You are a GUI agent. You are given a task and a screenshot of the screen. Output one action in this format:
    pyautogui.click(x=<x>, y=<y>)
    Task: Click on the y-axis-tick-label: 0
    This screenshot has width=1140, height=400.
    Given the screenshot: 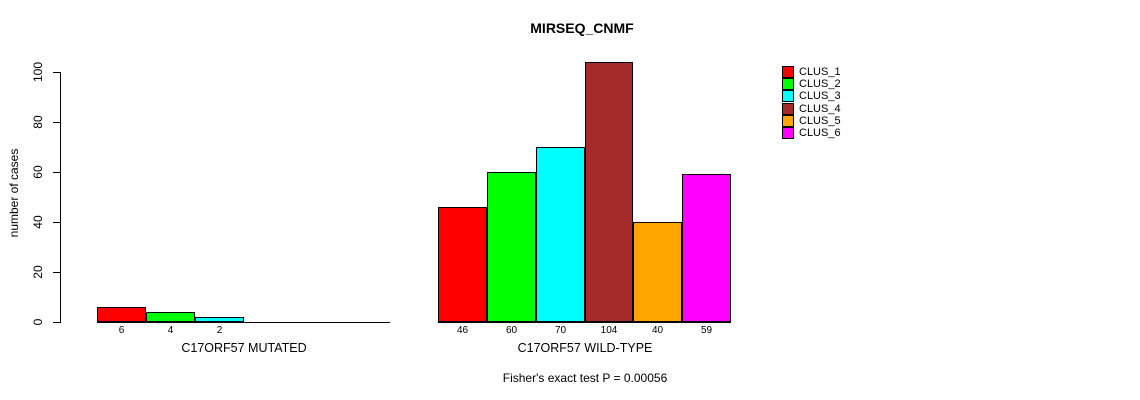 What is the action you would take?
    pyautogui.click(x=38, y=322)
    